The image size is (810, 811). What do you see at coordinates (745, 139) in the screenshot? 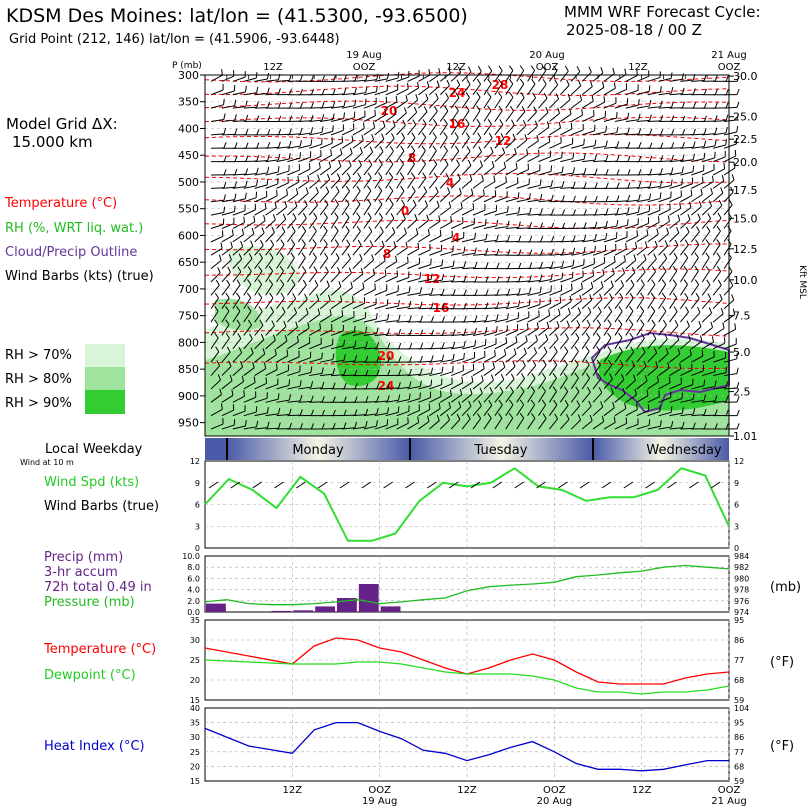
I see `height-tick-label: 22.5` at bounding box center [745, 139].